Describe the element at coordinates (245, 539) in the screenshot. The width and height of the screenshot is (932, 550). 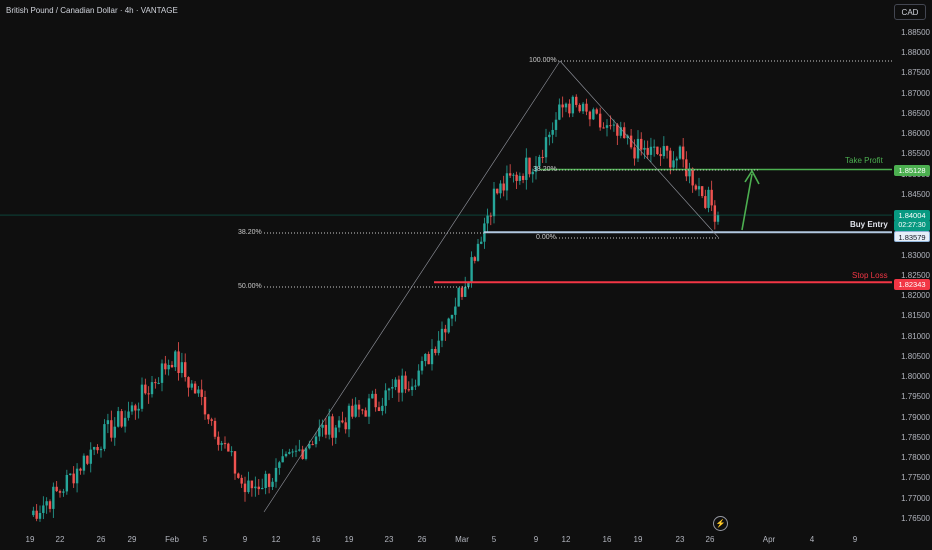
I see `time-tick-label: 9` at that location.